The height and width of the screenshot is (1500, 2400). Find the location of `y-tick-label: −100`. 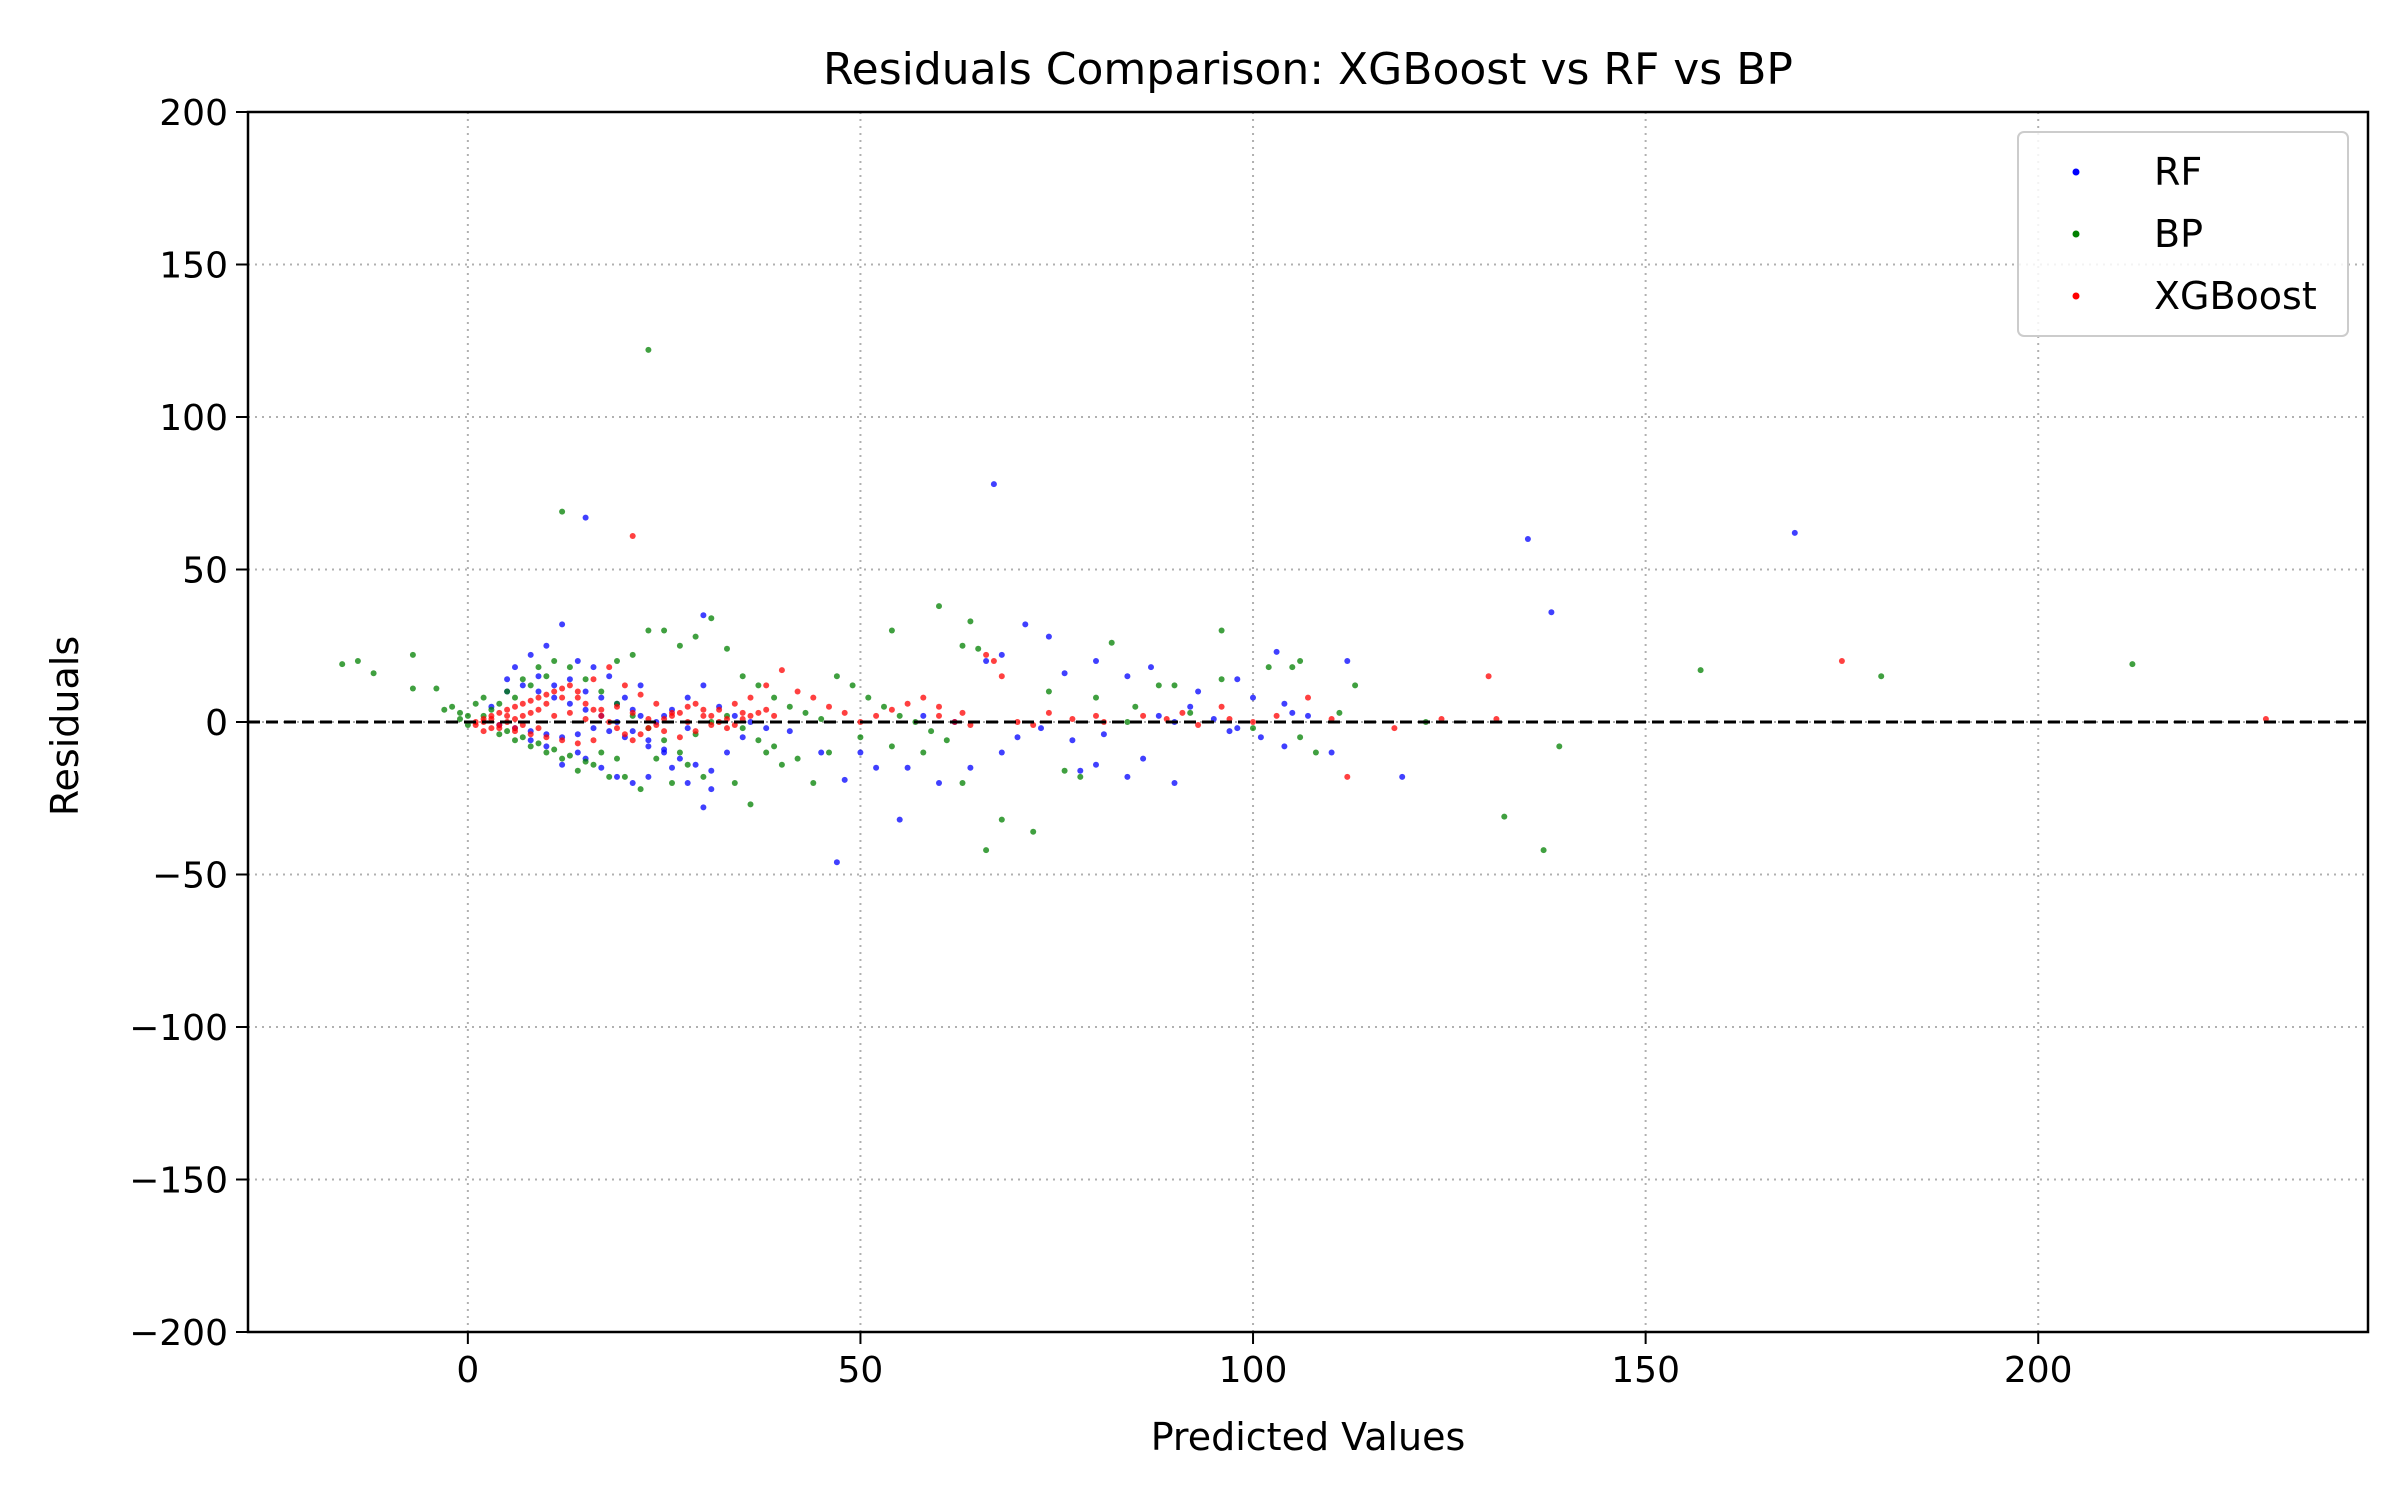

y-tick-label: −100 is located at coordinates (178, 1028).